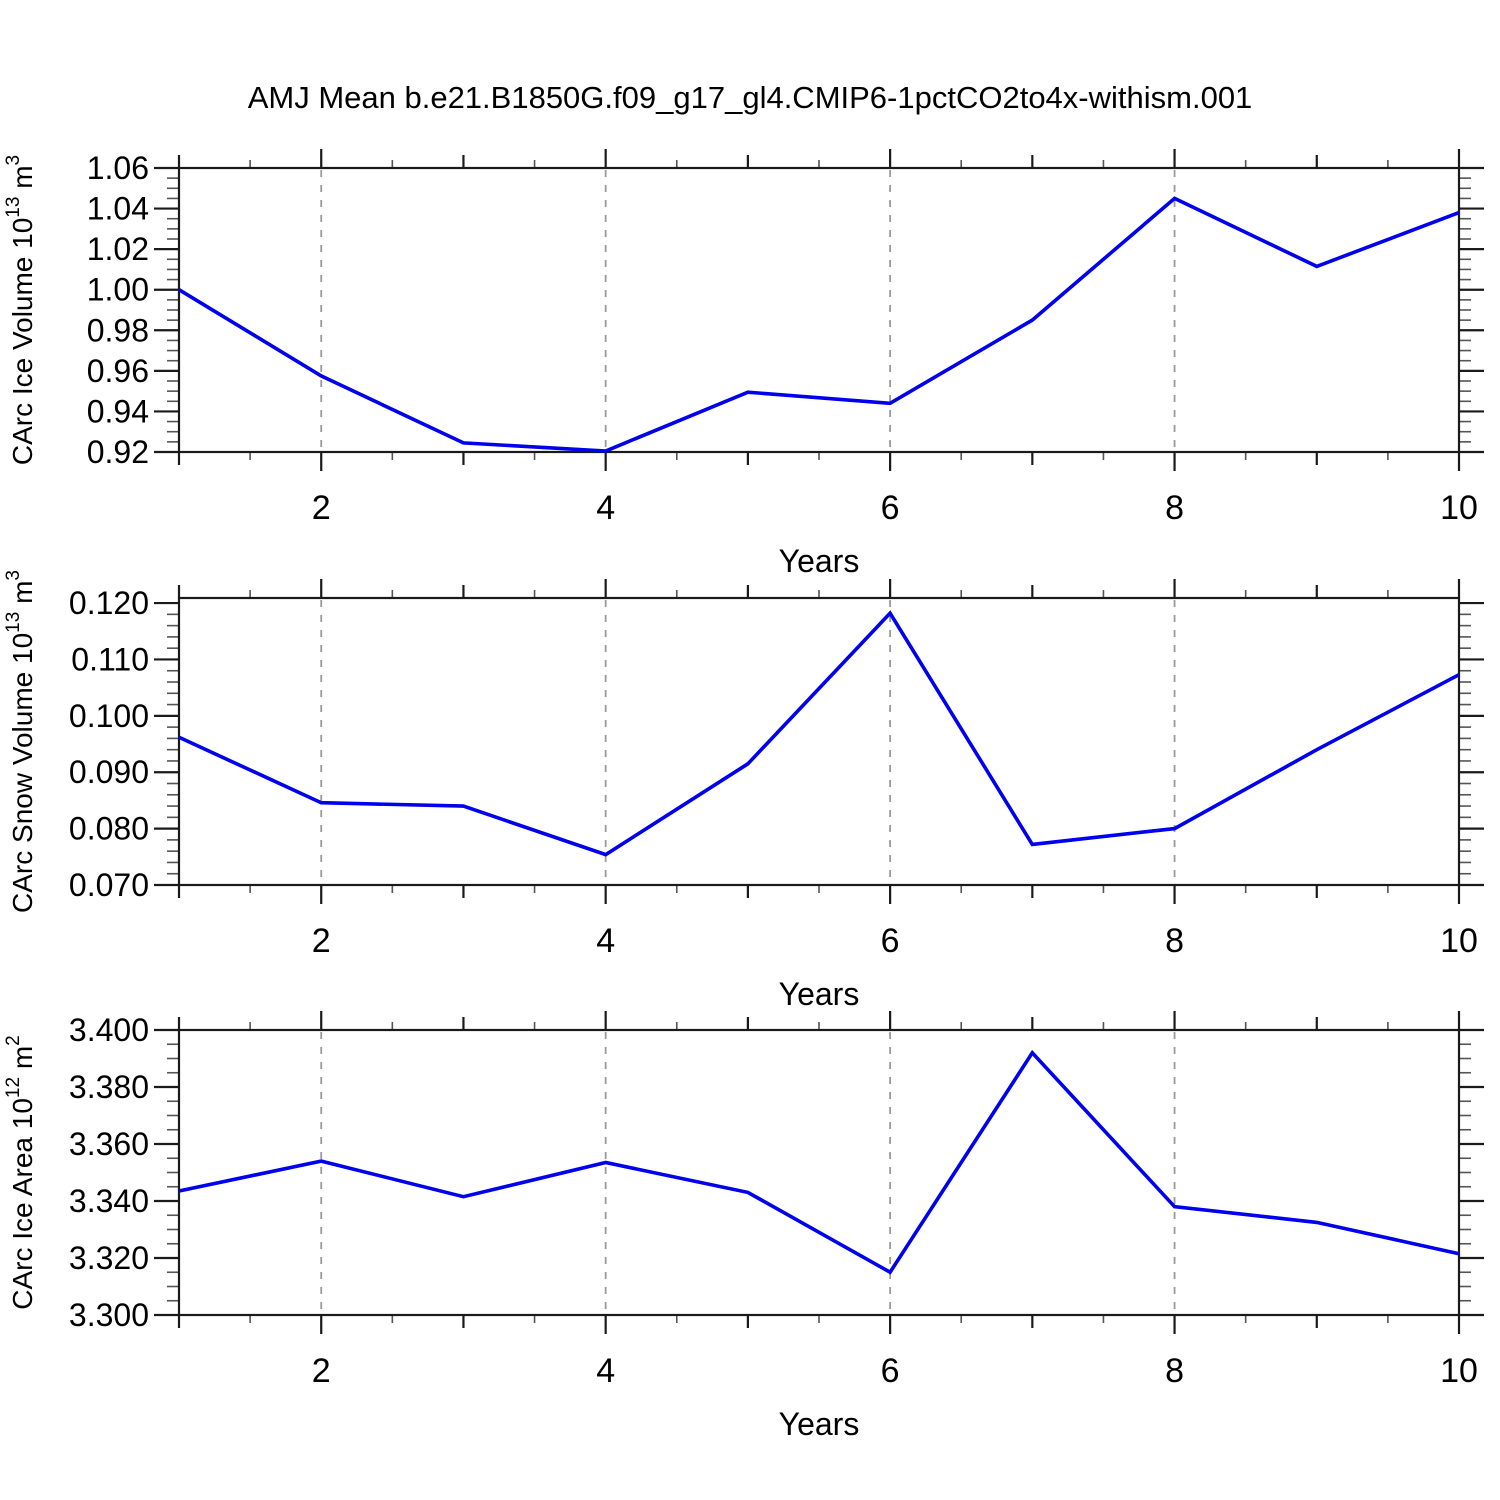  Describe the element at coordinates (118, 249) in the screenshot. I see `y-tick-label: 1.02` at that location.